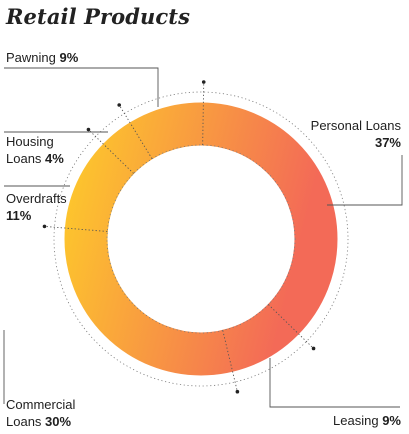 This screenshot has height=434, width=409. I want to click on label-value: 11%, so click(19, 215).